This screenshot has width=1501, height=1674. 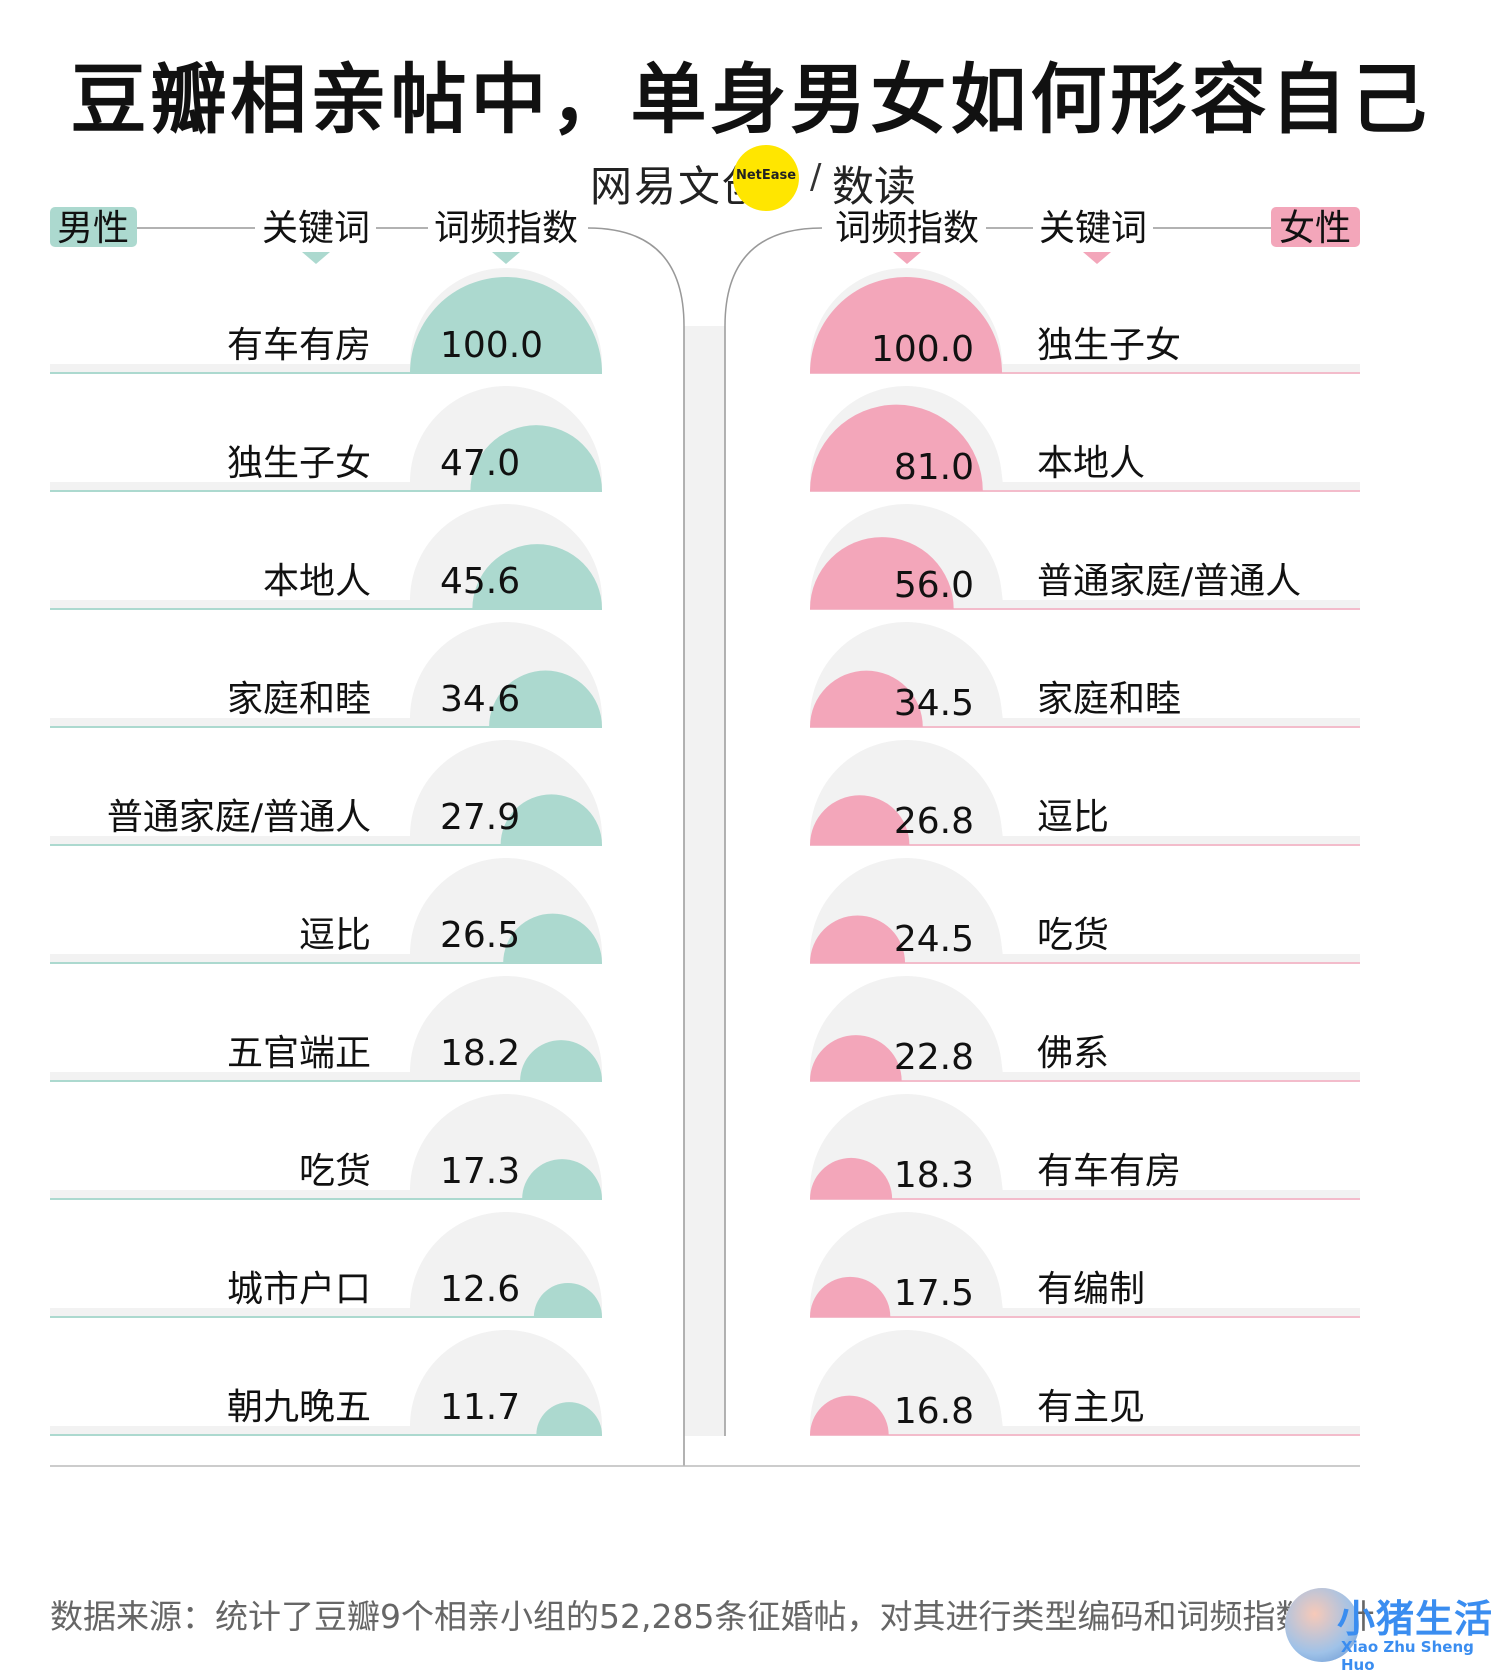 I want to click on male-value-label: 18.2, so click(x=480, y=1053).